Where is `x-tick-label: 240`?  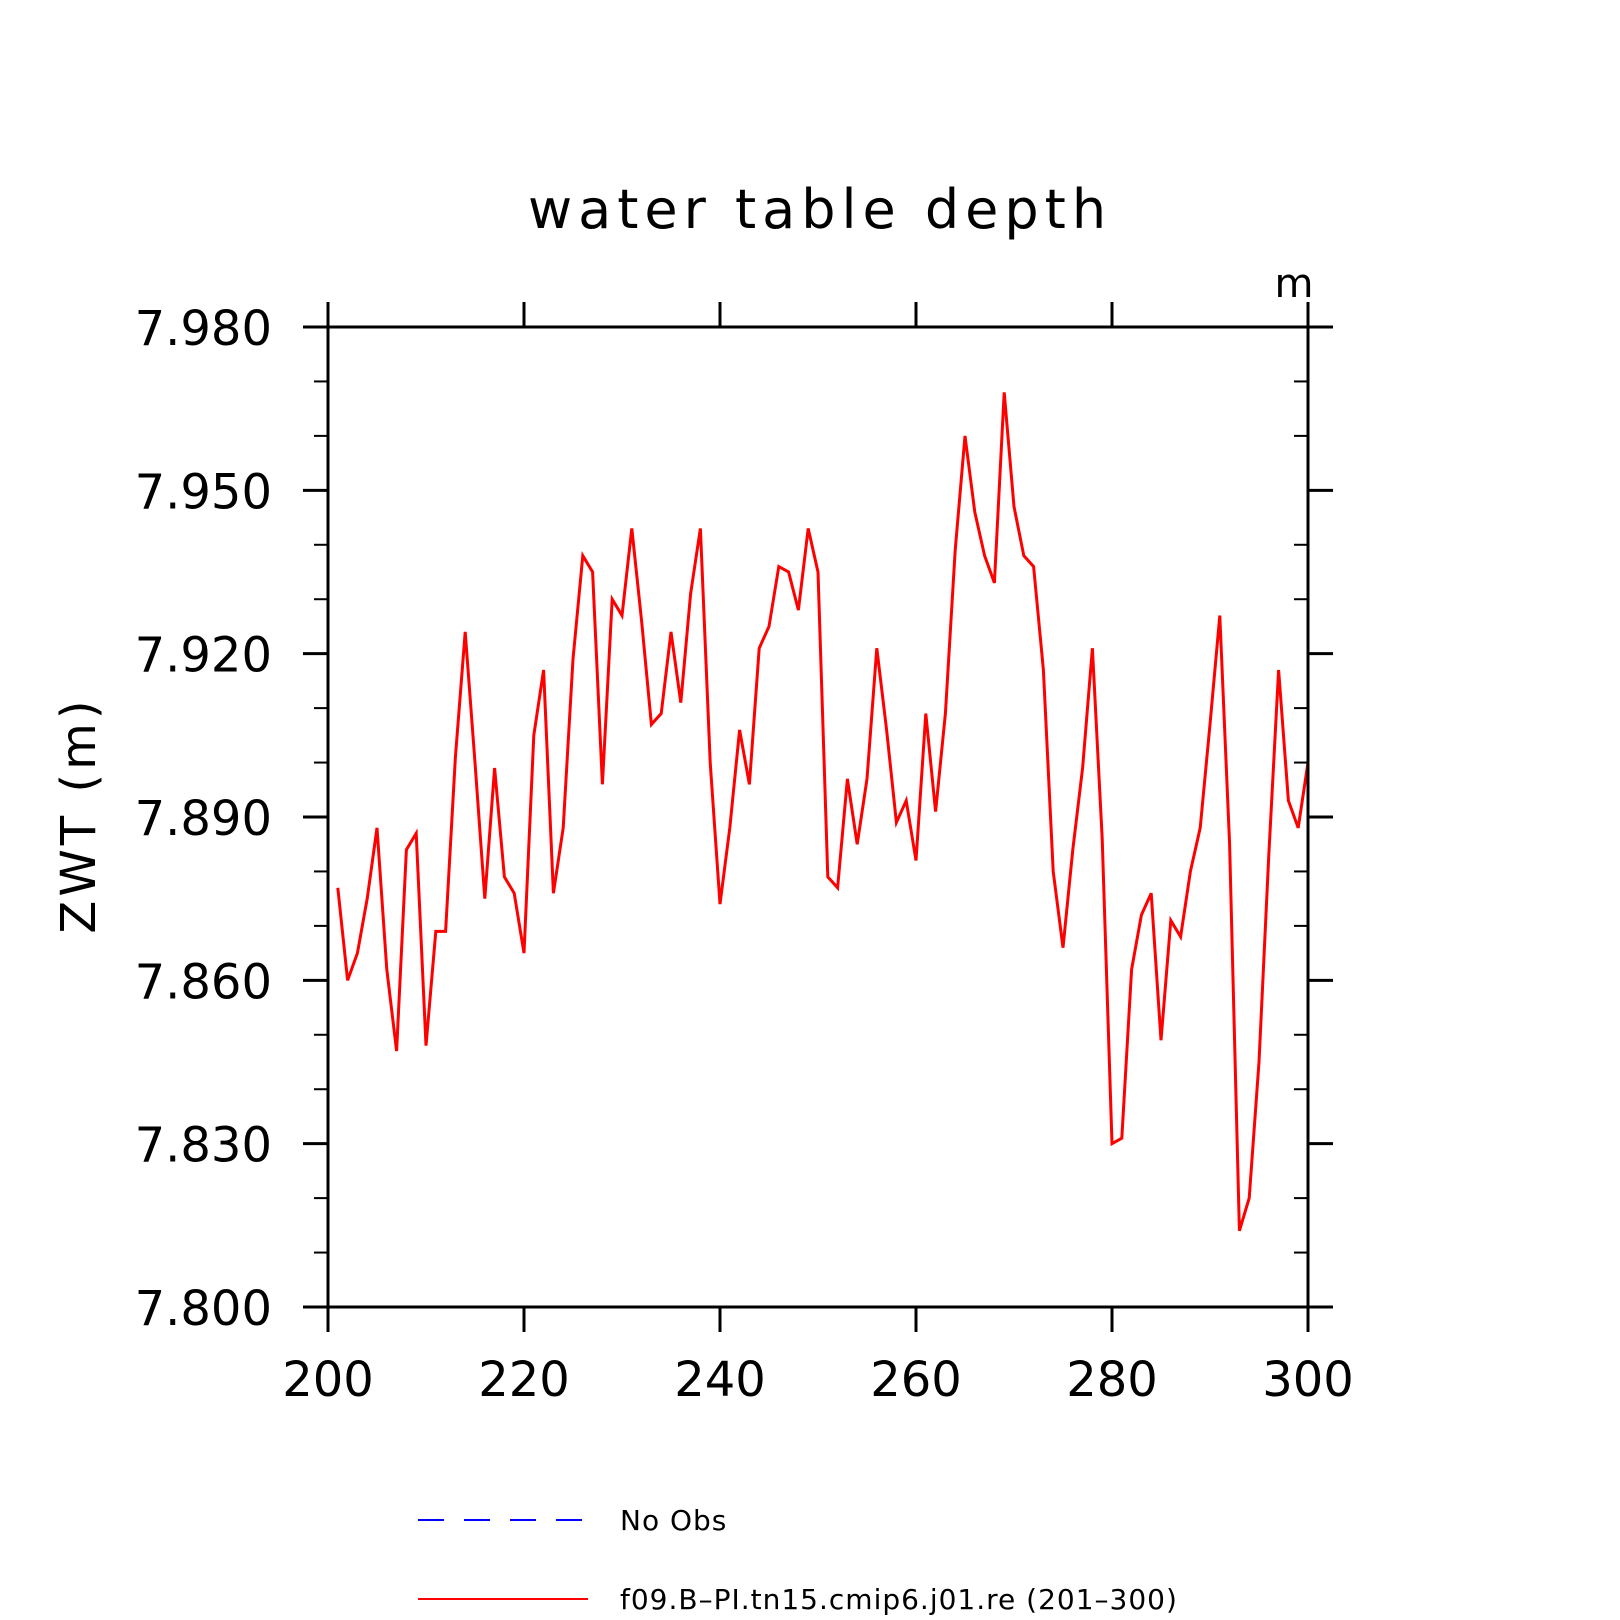 x-tick-label: 240 is located at coordinates (720, 1380).